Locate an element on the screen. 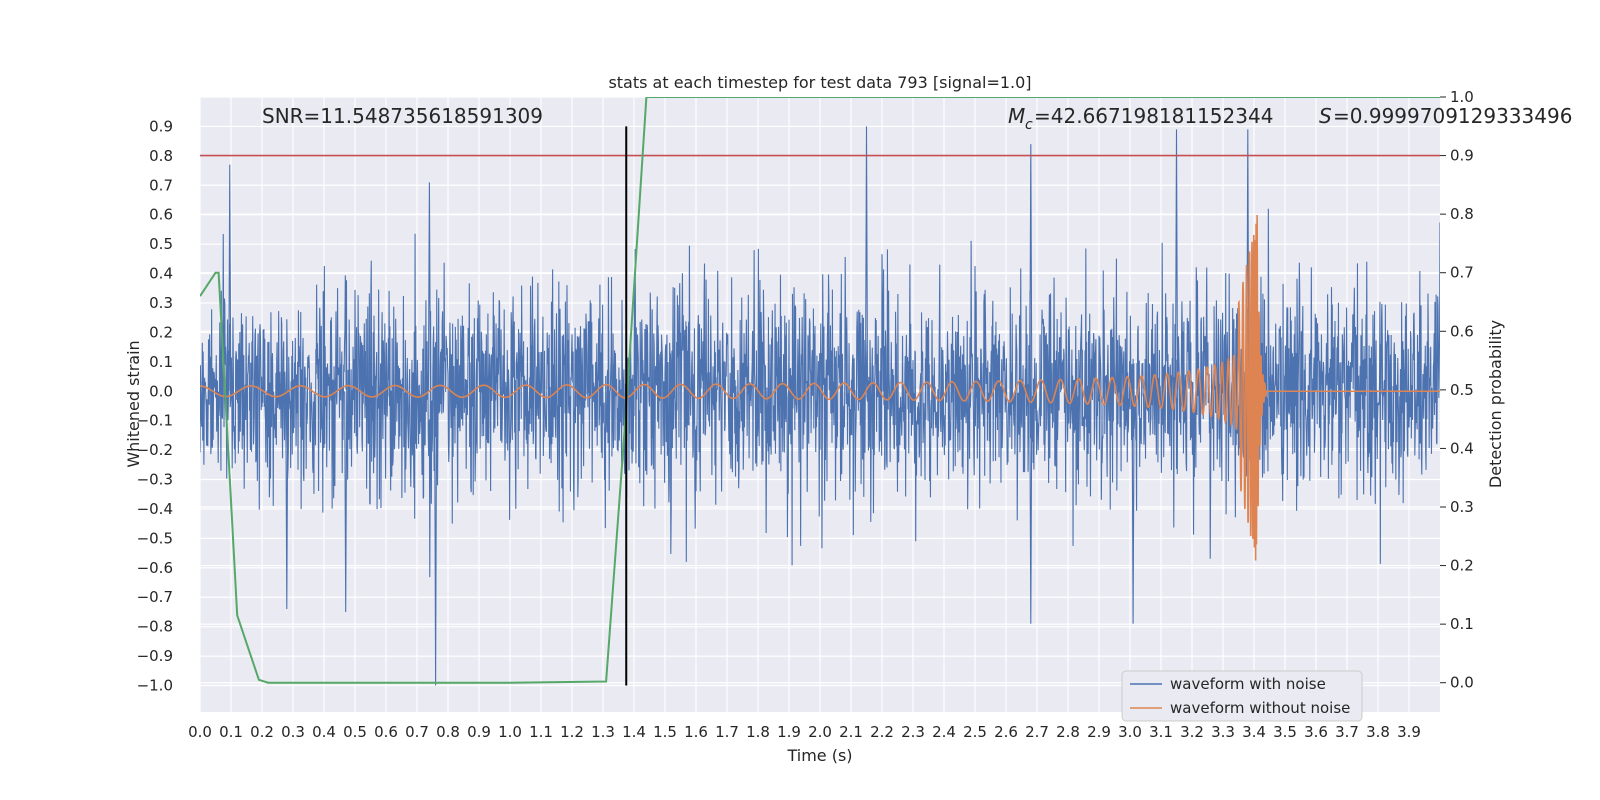 This screenshot has width=1600, height=800. y-tick-label: −0.9 is located at coordinates (155, 656).